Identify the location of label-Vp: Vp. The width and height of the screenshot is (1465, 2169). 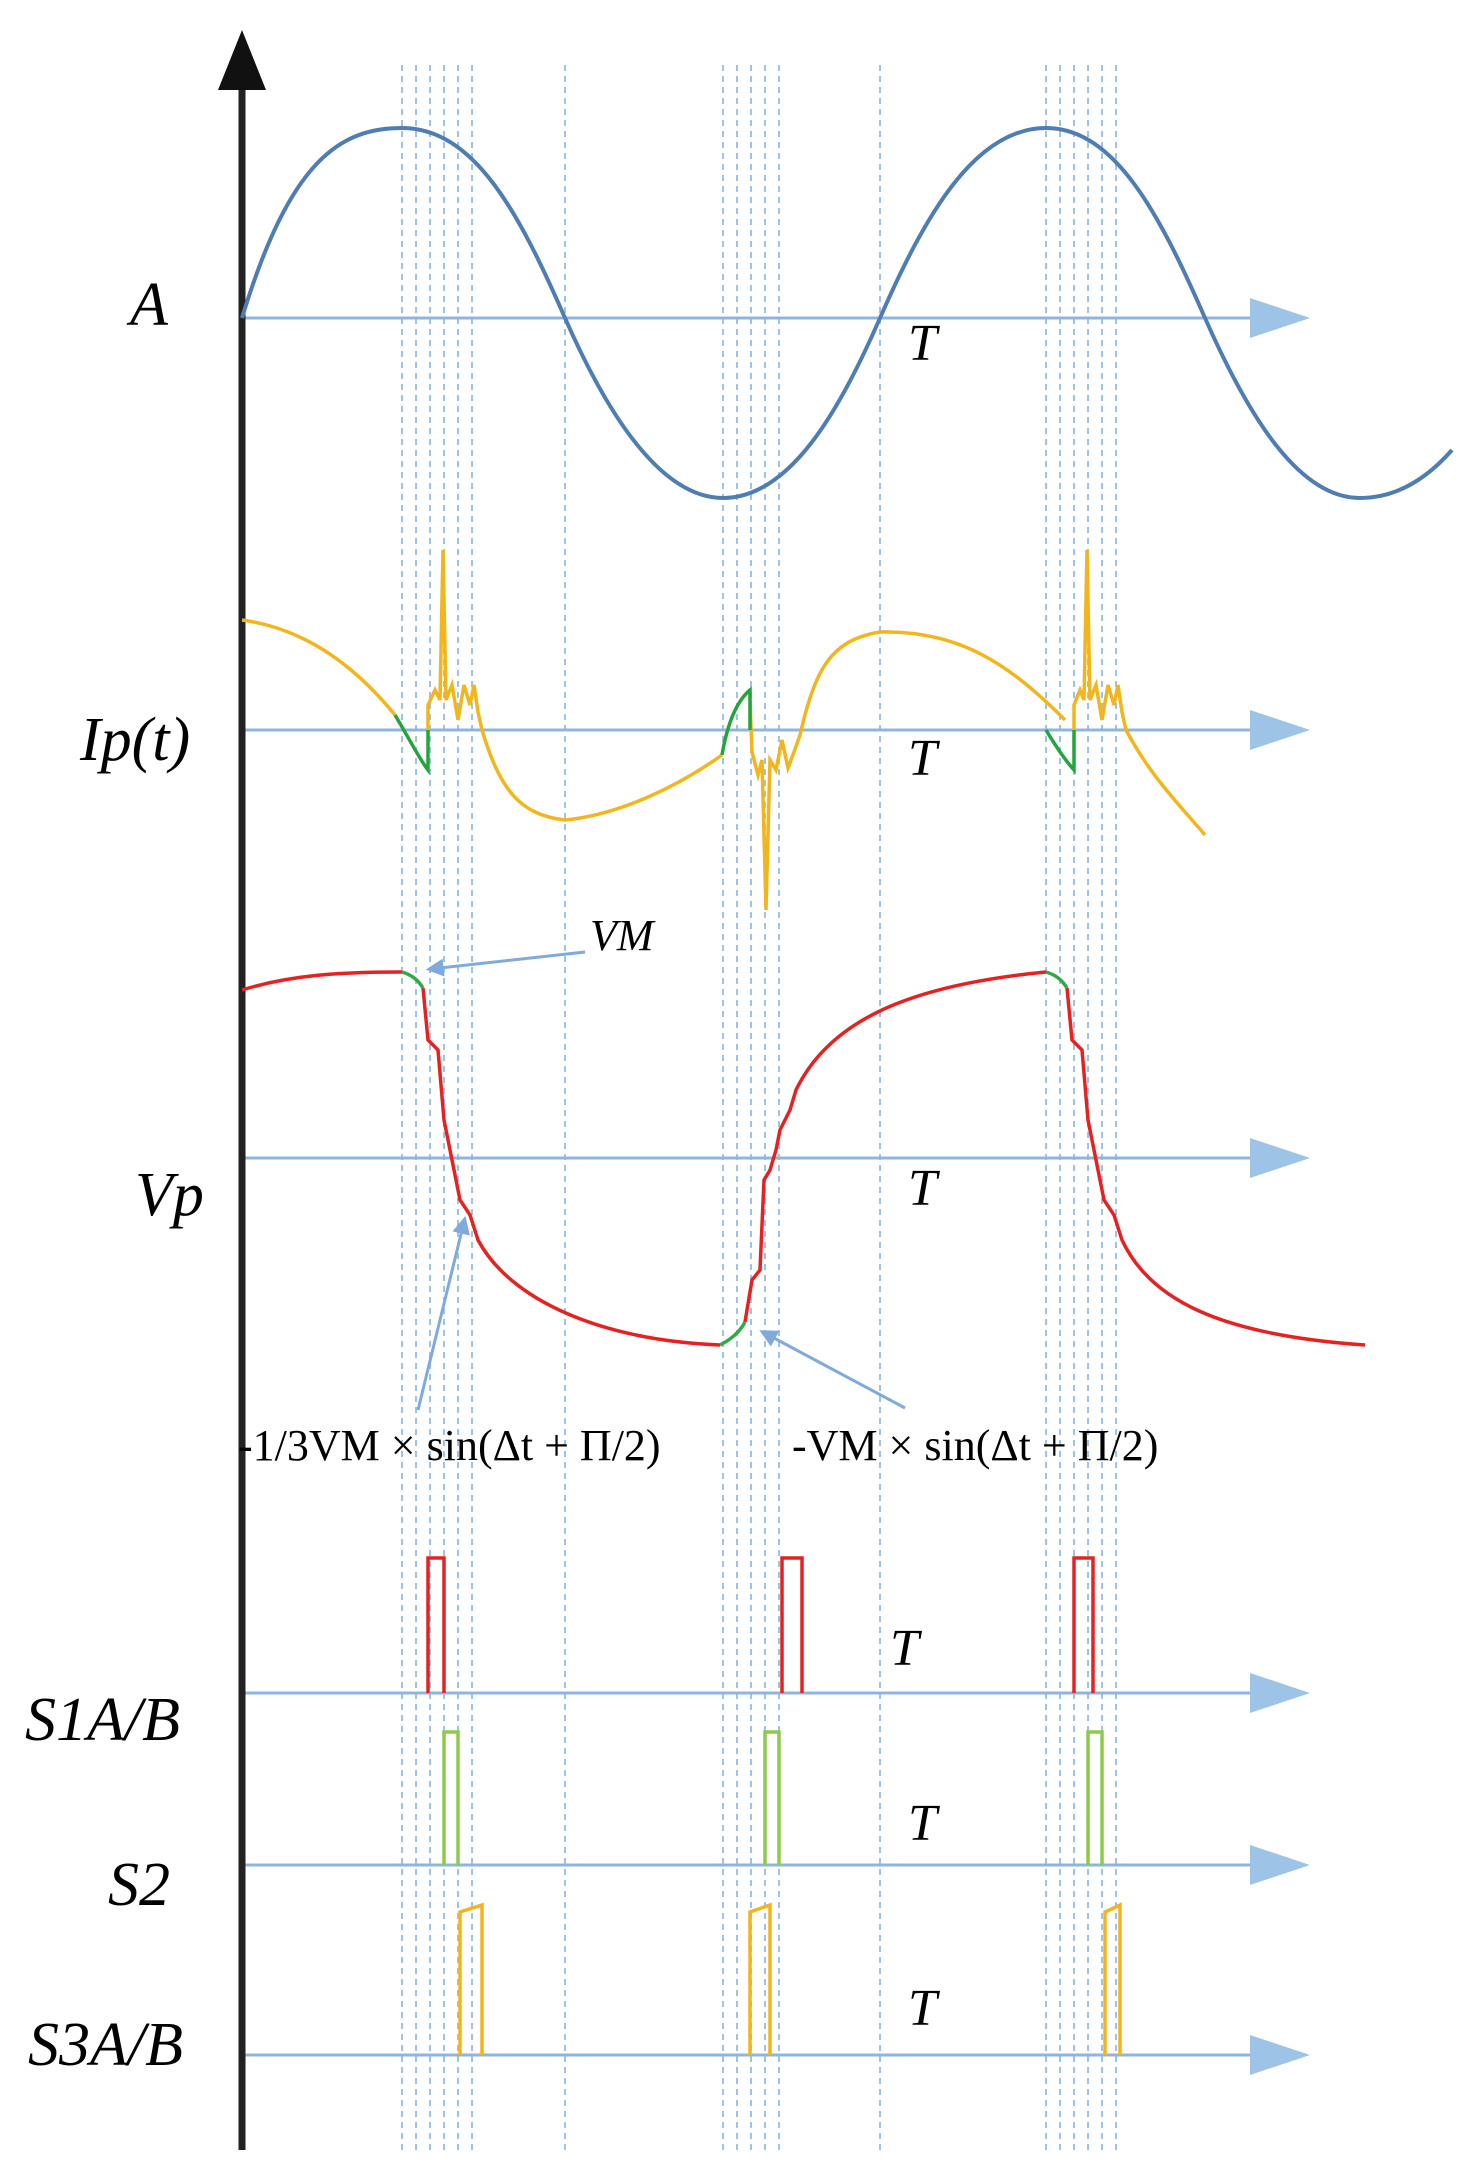
(169, 1195).